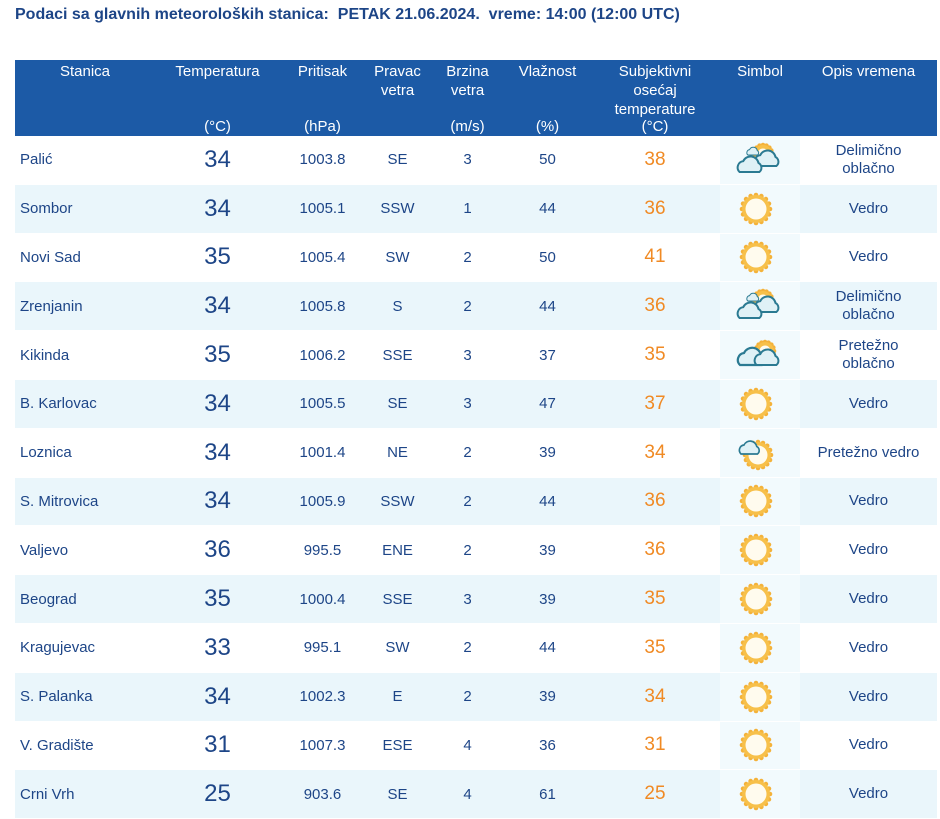 The height and width of the screenshot is (819, 940). What do you see at coordinates (217, 98) in the screenshot?
I see `header-temperature: Temperatura (°C)` at bounding box center [217, 98].